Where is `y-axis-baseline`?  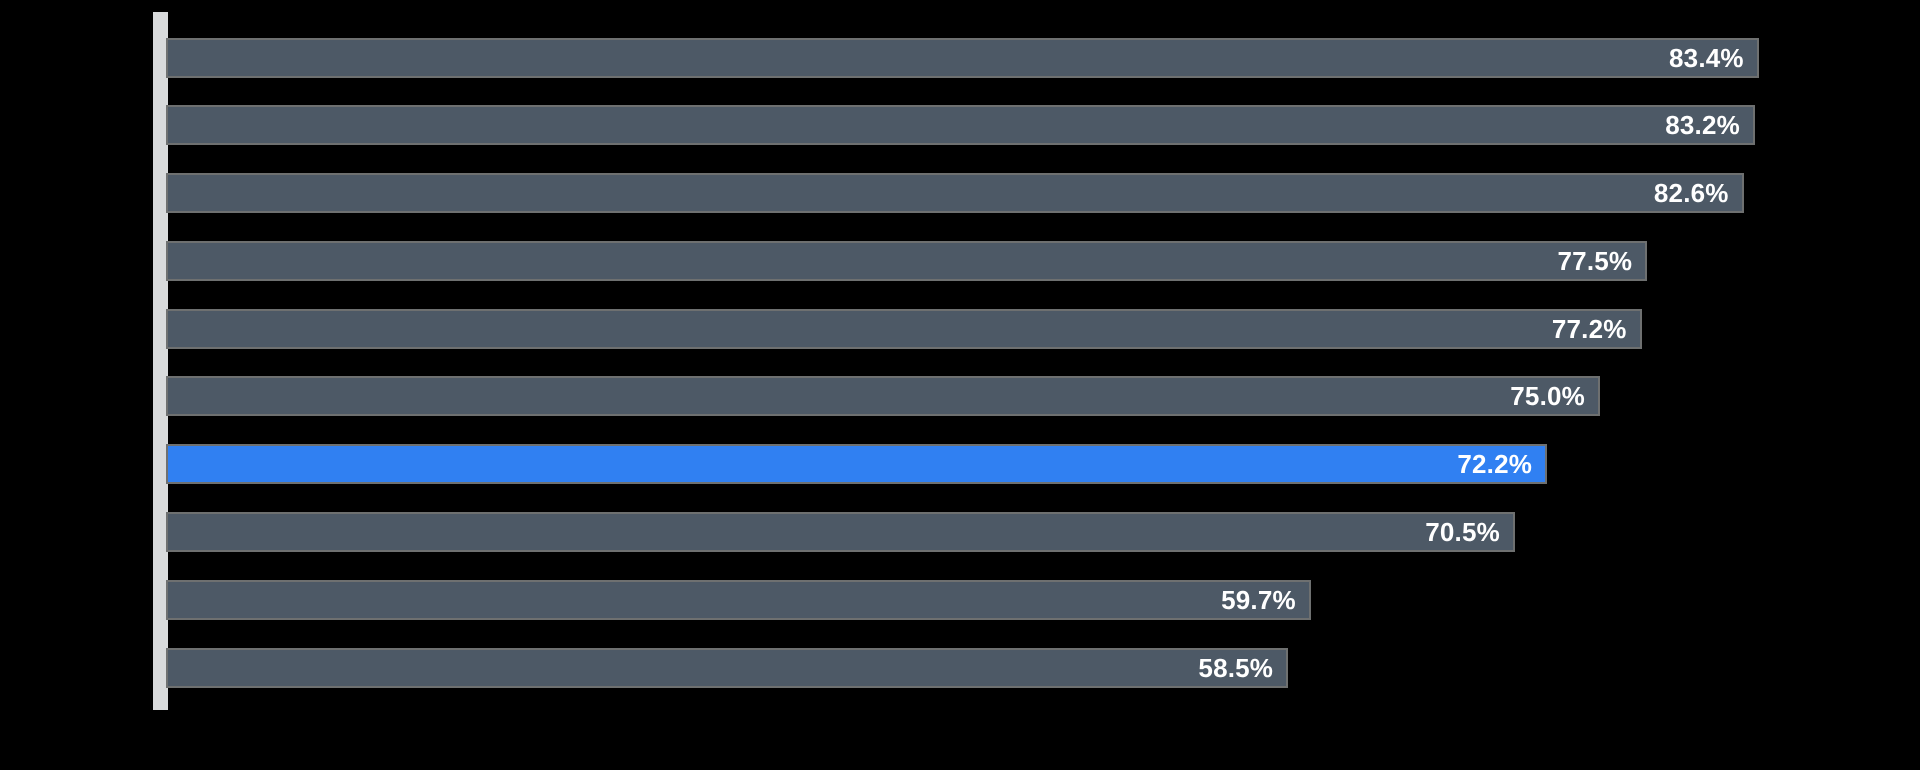 y-axis-baseline is located at coordinates (160, 361).